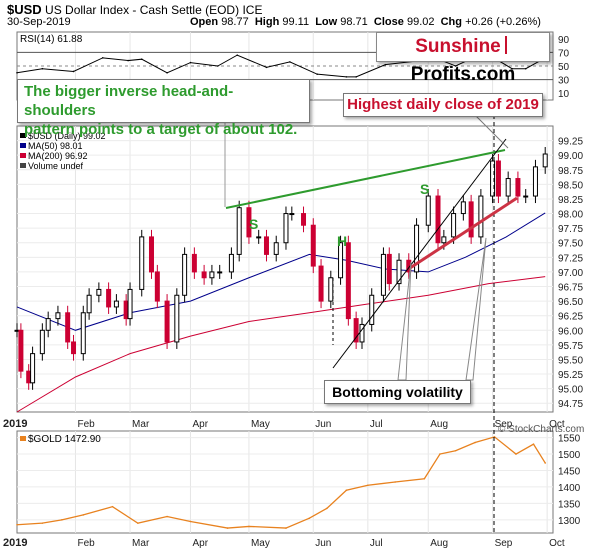 The height and width of the screenshot is (550, 600). What do you see at coordinates (564, 81) in the screenshot?
I see `rsi-tick-label: 30` at bounding box center [564, 81].